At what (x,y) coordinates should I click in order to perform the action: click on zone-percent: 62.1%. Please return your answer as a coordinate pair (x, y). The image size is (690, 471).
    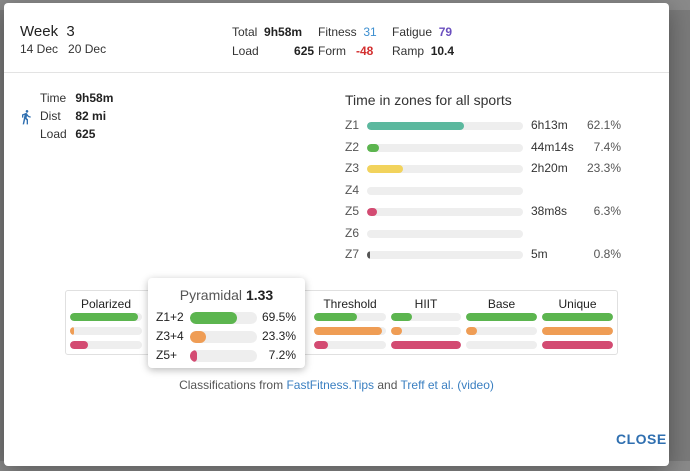
    Looking at the image, I should click on (603, 125).